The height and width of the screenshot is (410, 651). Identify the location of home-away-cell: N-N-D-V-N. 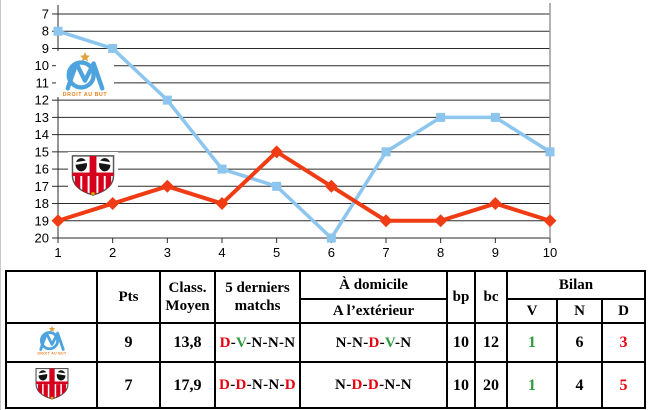
(373, 342).